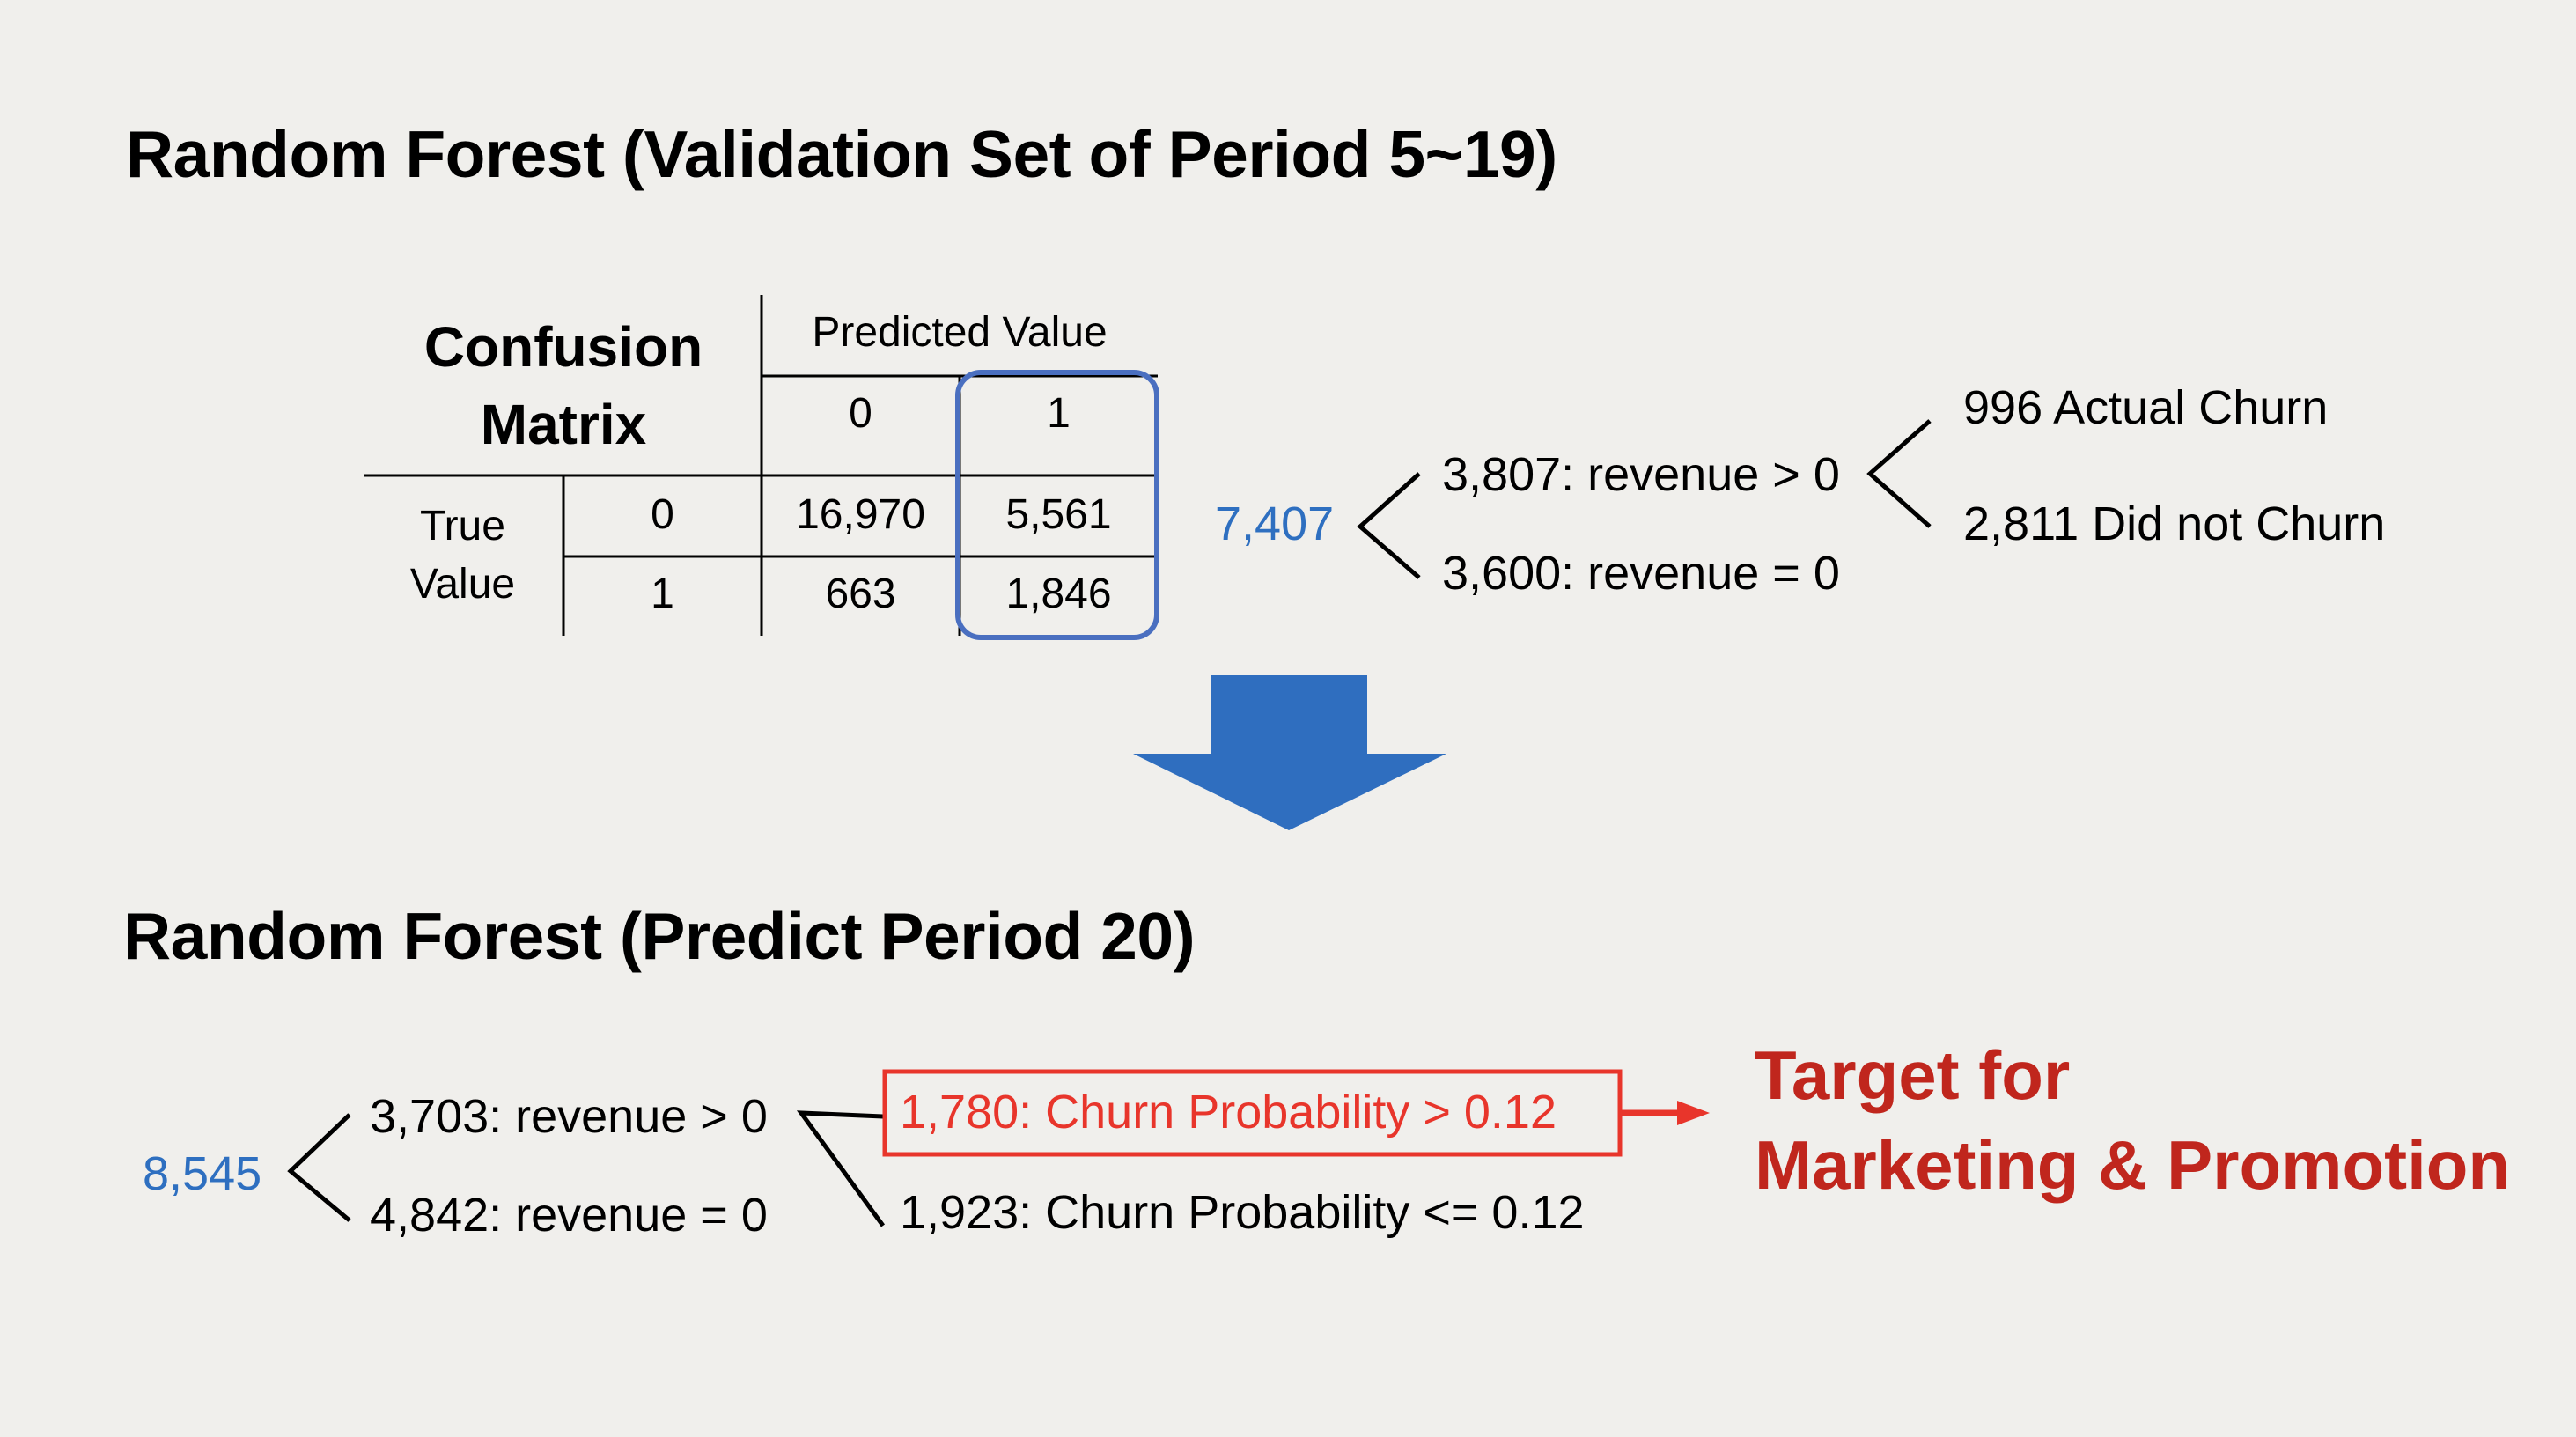  What do you see at coordinates (761, 466) in the screenshot?
I see `confusion-matrix-grid` at bounding box center [761, 466].